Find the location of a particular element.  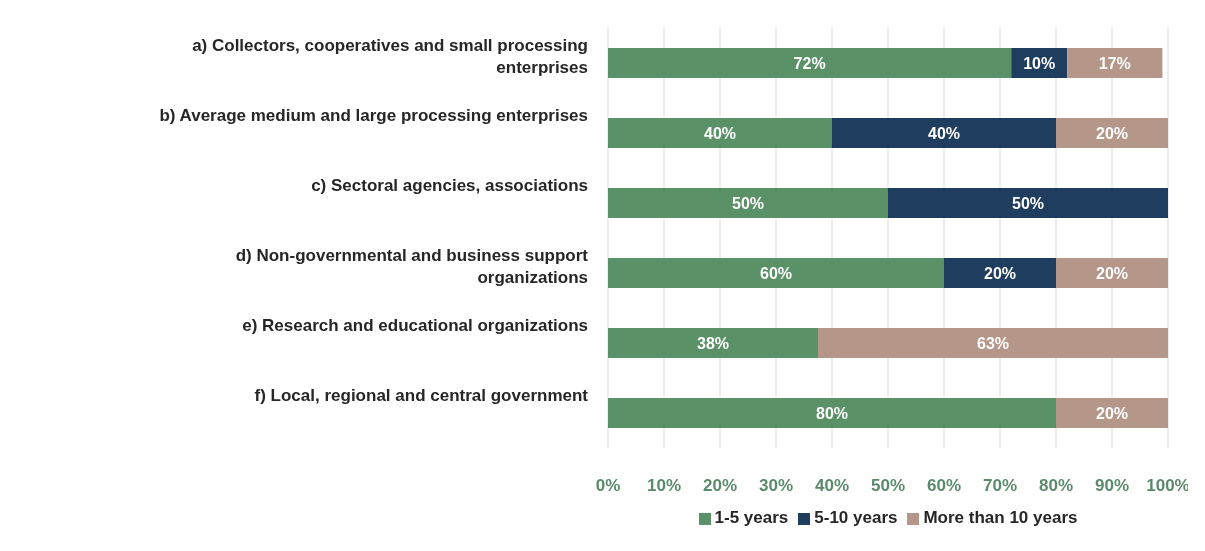

y-tick-label: f) Local, regional and central government is located at coordinates (421, 395).